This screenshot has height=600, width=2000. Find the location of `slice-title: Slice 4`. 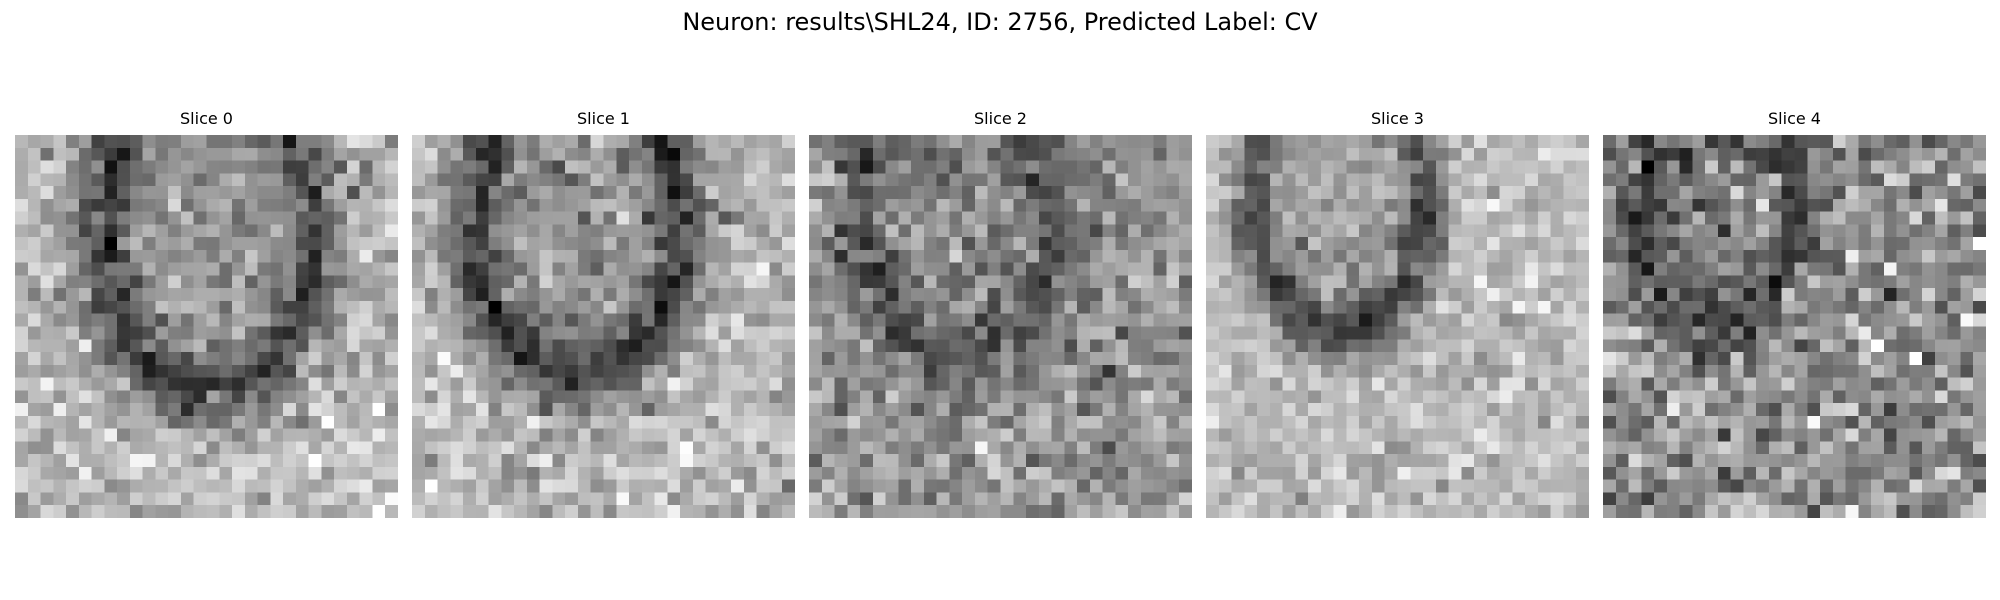

slice-title: Slice 4 is located at coordinates (1794, 118).